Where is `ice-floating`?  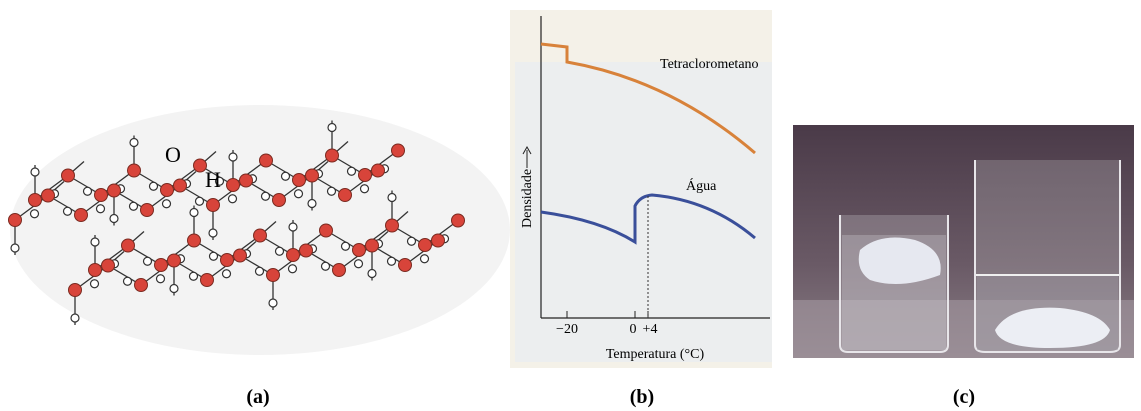
ice-floating is located at coordinates (899, 260).